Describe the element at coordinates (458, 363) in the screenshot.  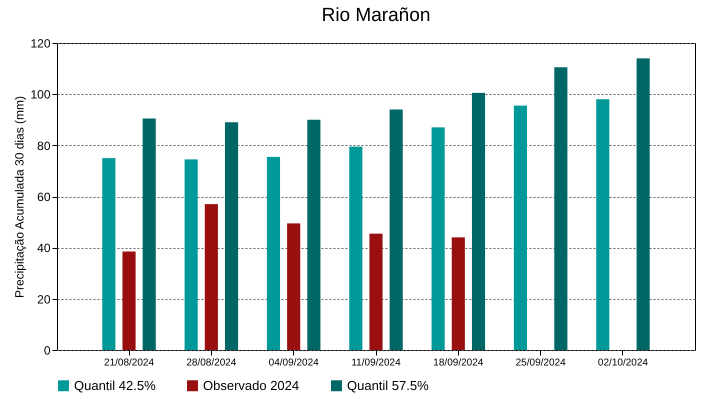
I see `x-tick-label: 18/09/2024` at that location.